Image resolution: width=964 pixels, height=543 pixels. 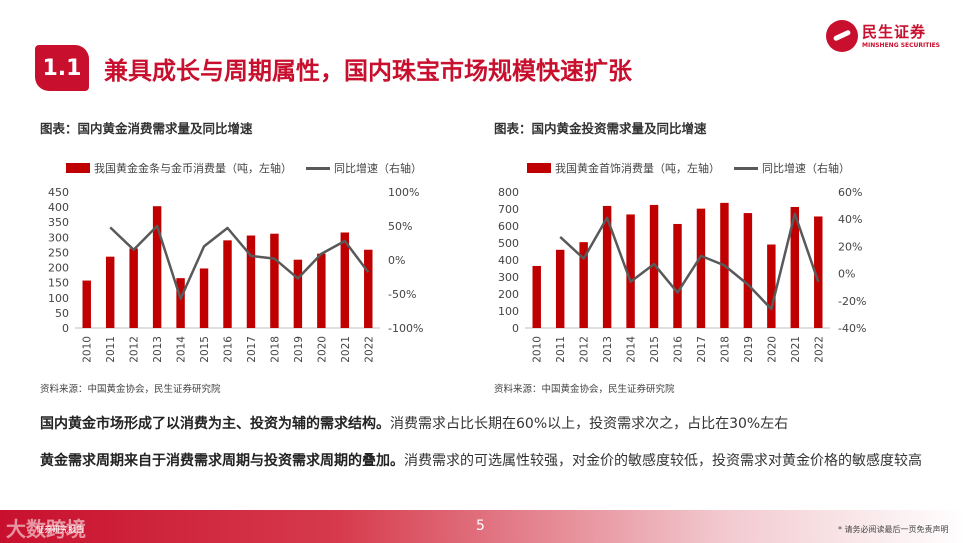 I want to click on footer-watermark: 大数跨境, so click(x=46, y=529).